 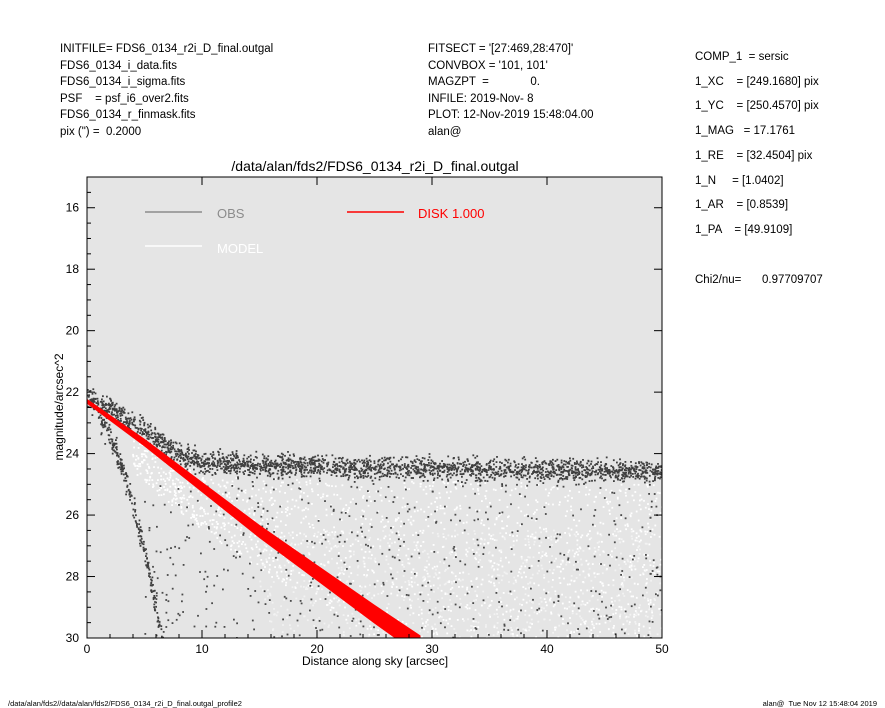 I want to click on obs-scatter-points-point, so click(x=455, y=514).